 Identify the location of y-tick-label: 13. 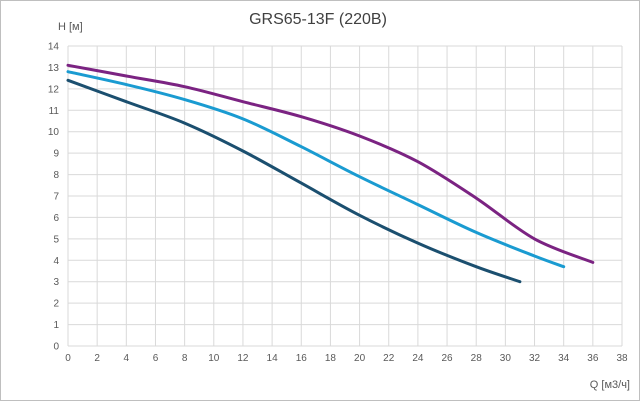
(54, 68).